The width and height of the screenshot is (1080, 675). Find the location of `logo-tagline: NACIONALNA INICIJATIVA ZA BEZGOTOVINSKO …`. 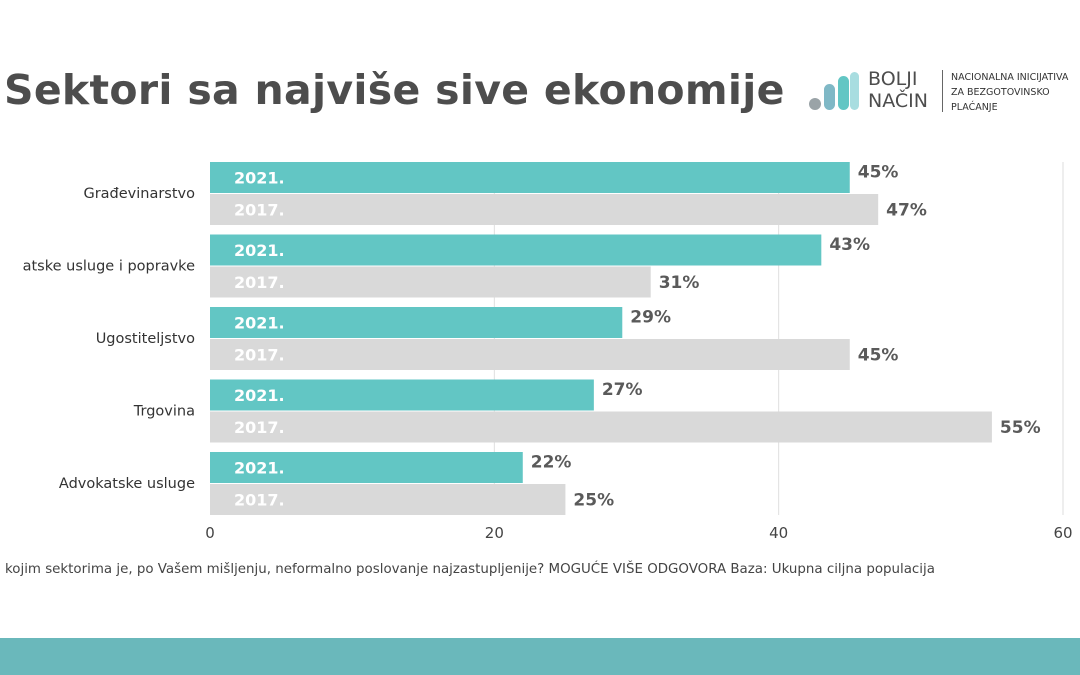

logo-tagline: NACIONALNA INICIJATIVA ZA BEZGOTOVINSKO … is located at coordinates (1009, 92).